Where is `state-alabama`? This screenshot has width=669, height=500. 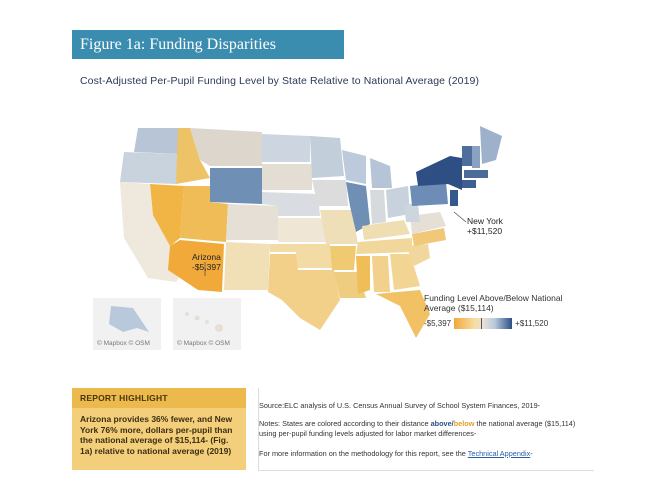 state-alabama is located at coordinates (381, 274).